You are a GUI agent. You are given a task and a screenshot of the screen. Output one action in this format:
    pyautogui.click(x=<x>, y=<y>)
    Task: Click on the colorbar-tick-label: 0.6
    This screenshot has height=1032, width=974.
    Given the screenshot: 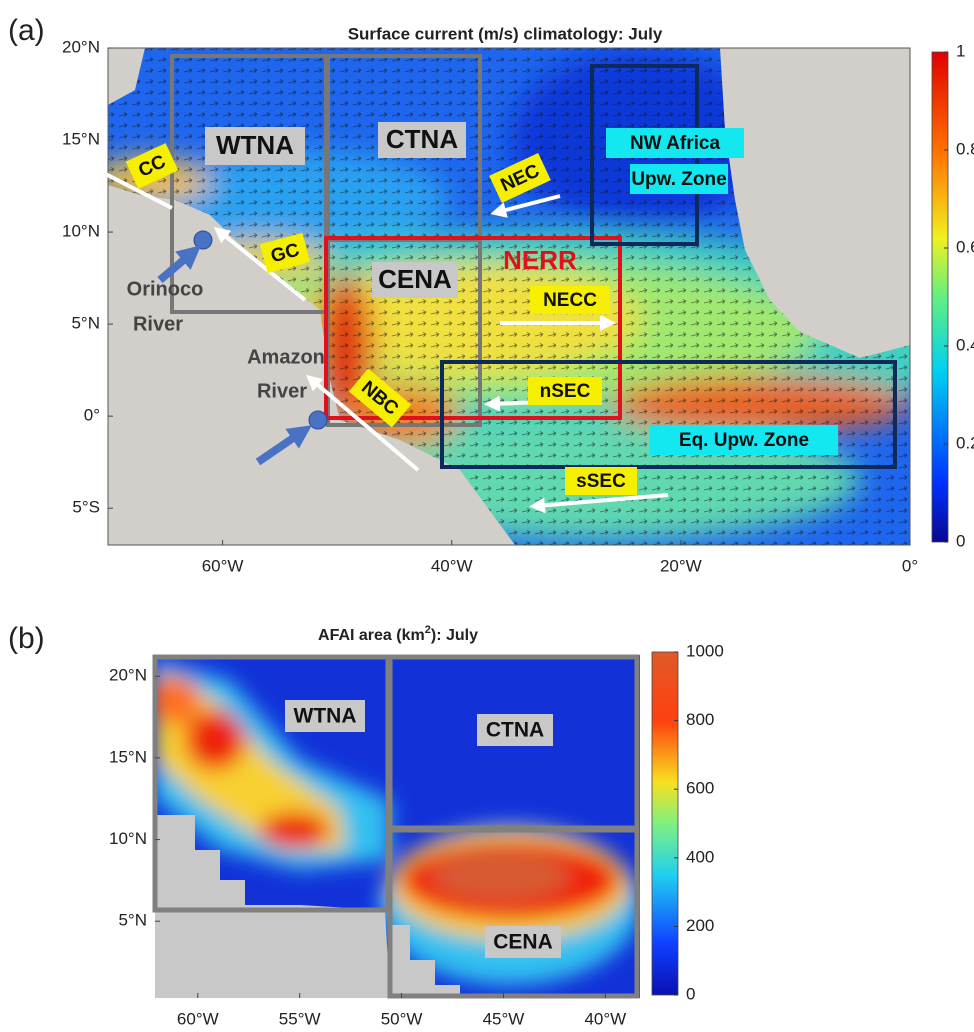 What is the action you would take?
    pyautogui.click(x=965, y=246)
    